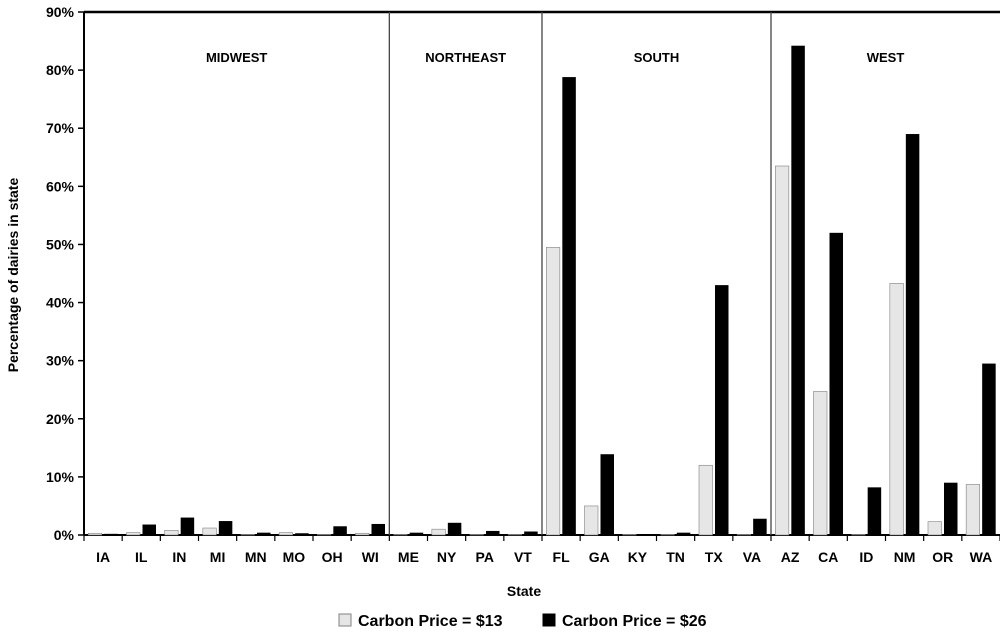  I want to click on x-tick-label: CA, so click(828, 557).